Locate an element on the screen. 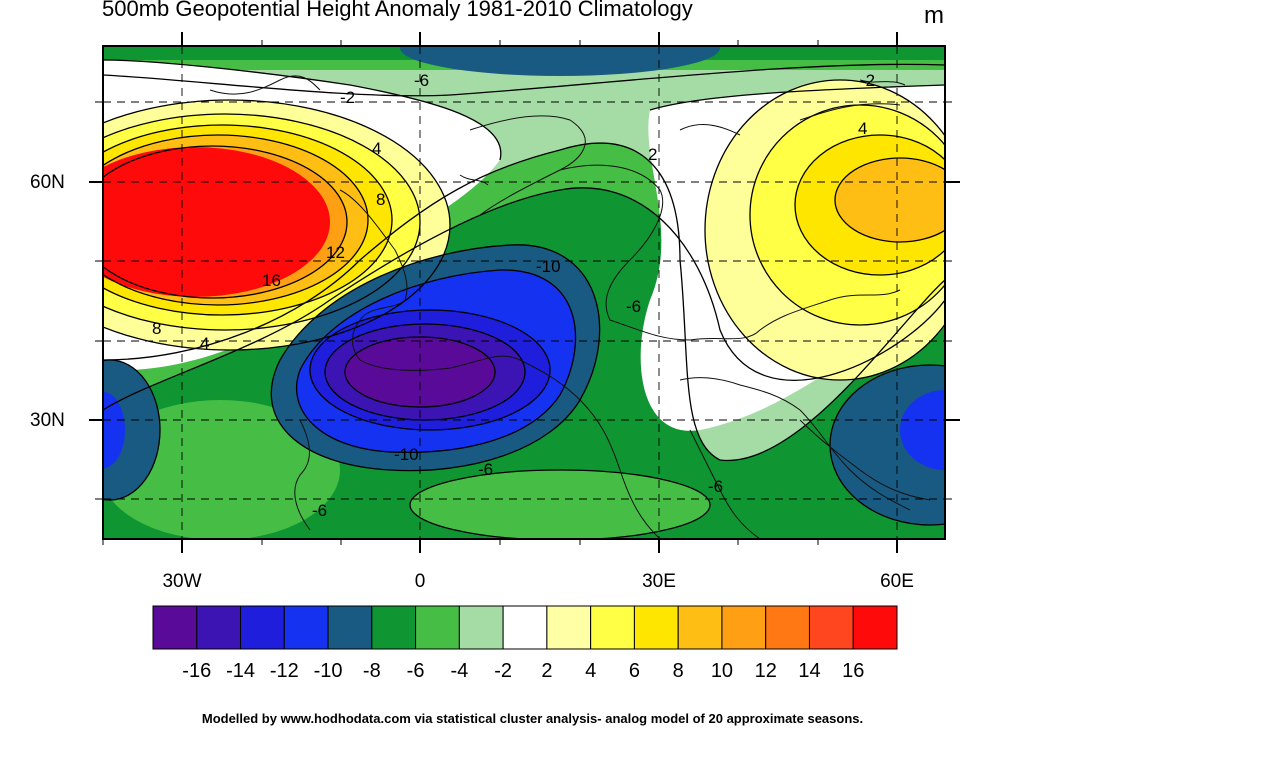  colorbar-label: 14 is located at coordinates (809, 671).